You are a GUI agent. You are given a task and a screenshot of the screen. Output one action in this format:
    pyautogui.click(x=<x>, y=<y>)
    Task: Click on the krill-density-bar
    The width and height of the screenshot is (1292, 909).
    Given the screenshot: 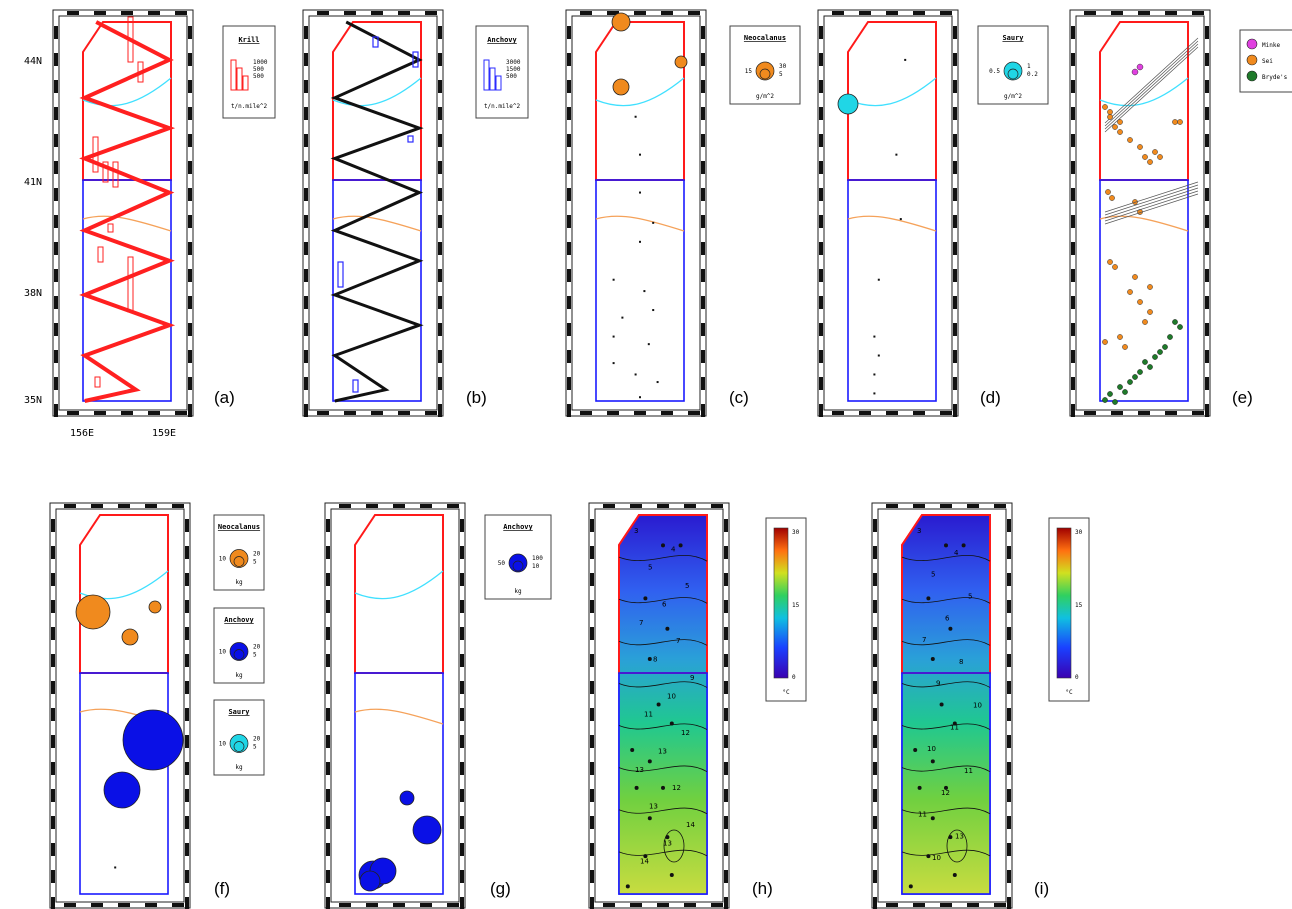 What is the action you would take?
    pyautogui.click(x=110, y=228)
    